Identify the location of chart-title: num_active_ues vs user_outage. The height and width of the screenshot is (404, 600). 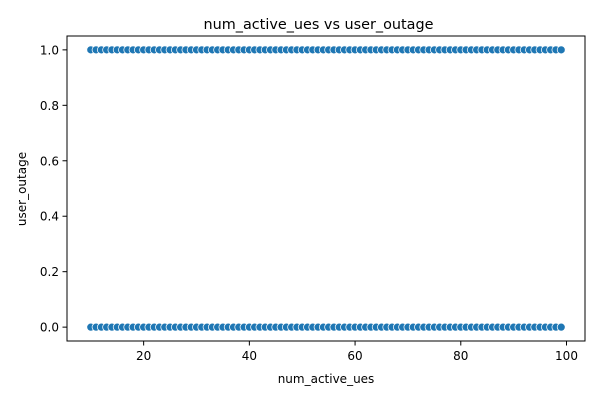
(319, 25).